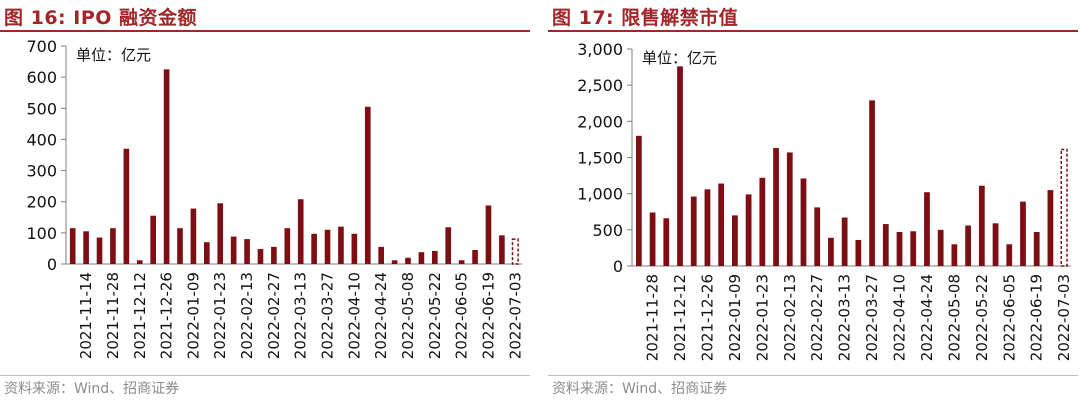 The height and width of the screenshot is (402, 1080). Describe the element at coordinates (41, 171) in the screenshot. I see `y-tick-label: 300` at that location.